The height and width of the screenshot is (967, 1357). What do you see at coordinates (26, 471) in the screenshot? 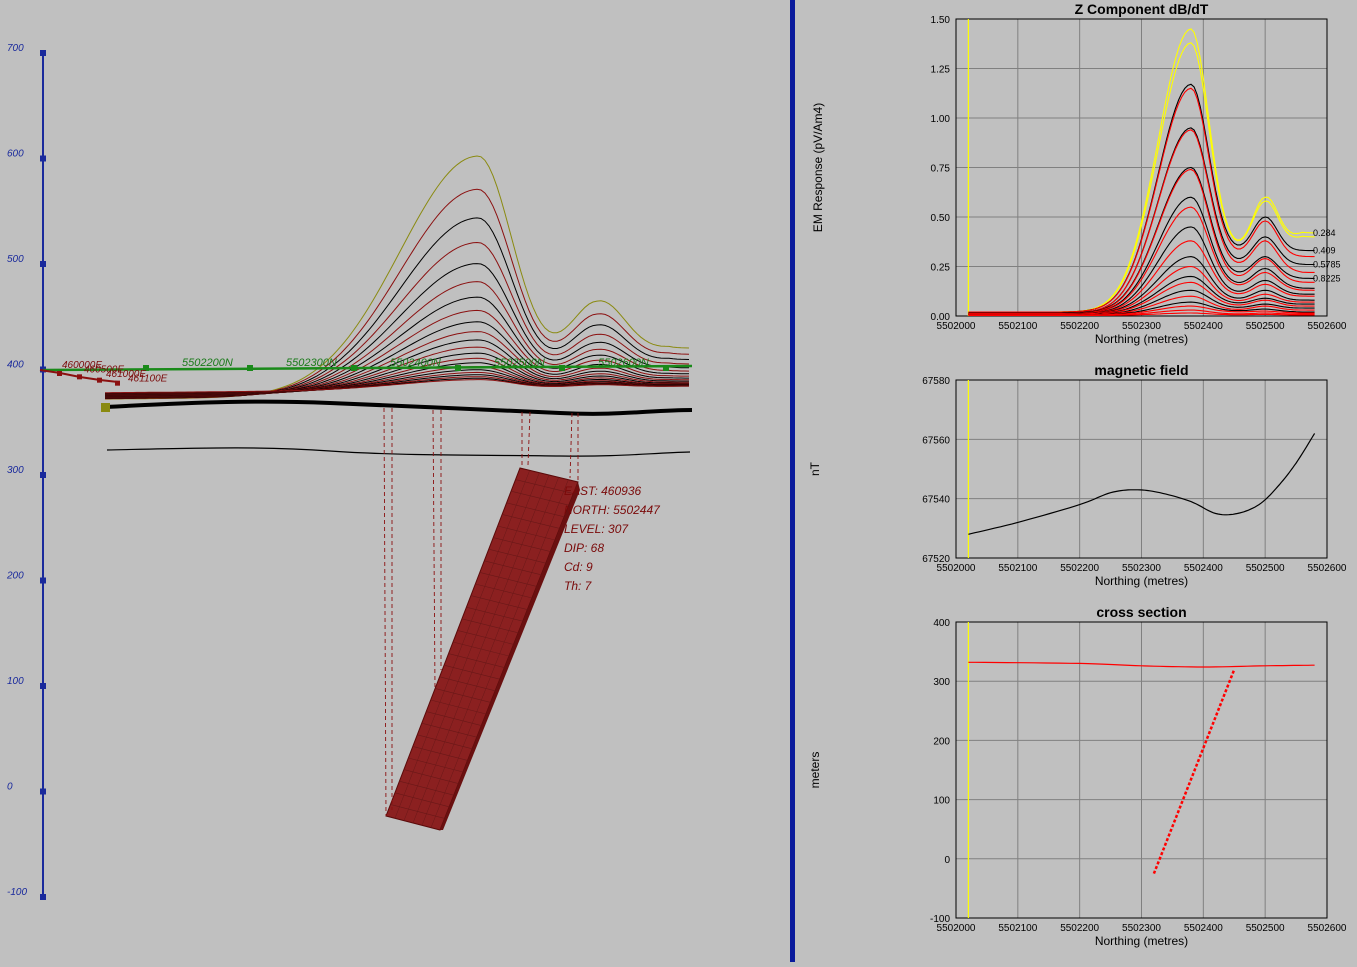
I see `vertical-scale: 700 600 500 400 300 200 100 0 -100` at bounding box center [26, 471].